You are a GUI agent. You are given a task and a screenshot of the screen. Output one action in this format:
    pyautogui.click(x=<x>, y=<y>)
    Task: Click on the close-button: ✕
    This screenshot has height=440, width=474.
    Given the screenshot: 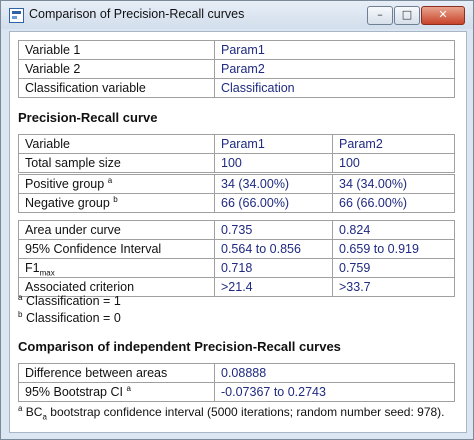 What is the action you would take?
    pyautogui.click(x=443, y=15)
    